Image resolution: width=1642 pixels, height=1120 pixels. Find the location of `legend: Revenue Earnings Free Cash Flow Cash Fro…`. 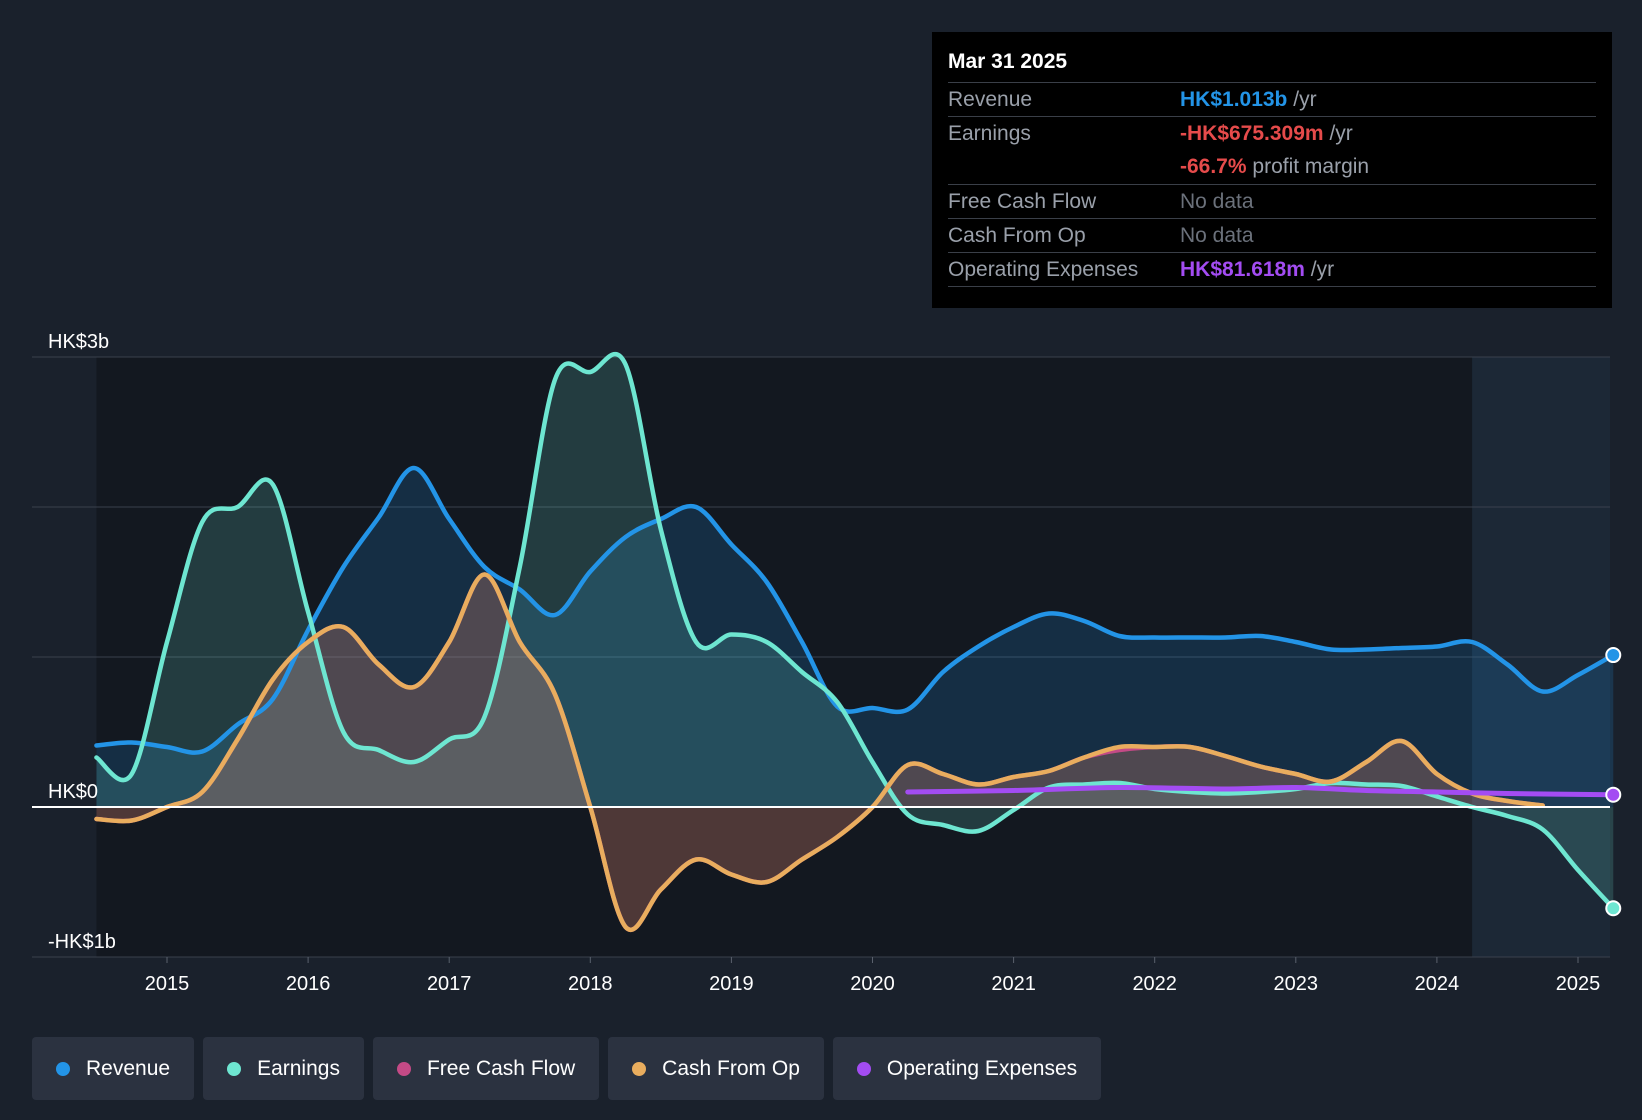

legend: Revenue Earnings Free Cash Flow Cash Fro… is located at coordinates (567, 1068).